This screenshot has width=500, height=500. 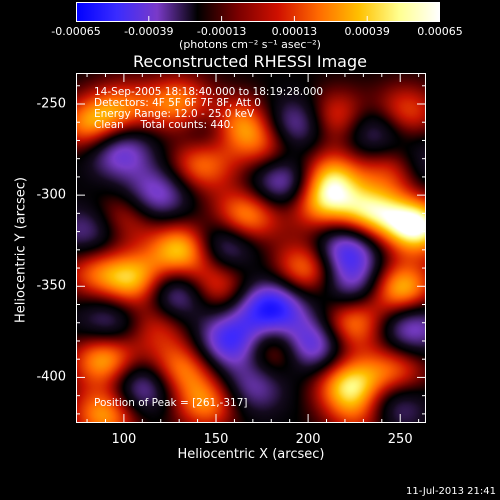 What do you see at coordinates (294, 31) in the screenshot?
I see `colorbar-tick-label: 0.00013` at bounding box center [294, 31].